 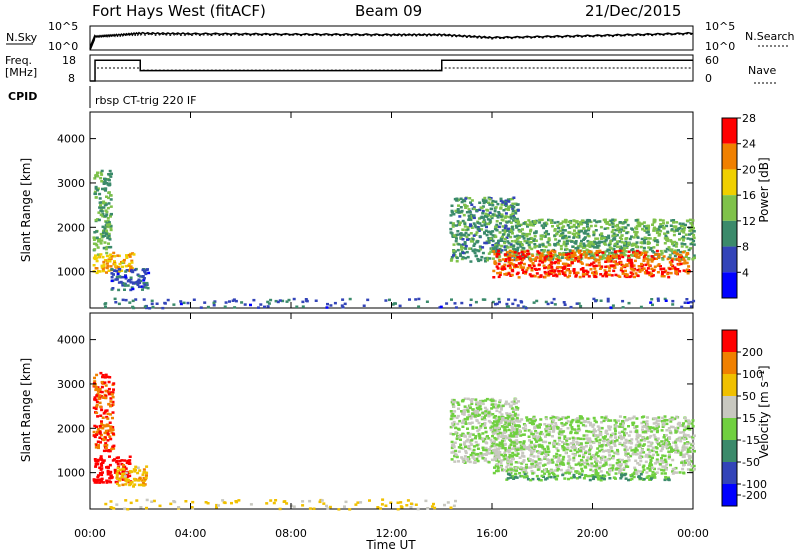 I want to click on nsky-right-tick-top: 10^5, so click(x=720, y=26).